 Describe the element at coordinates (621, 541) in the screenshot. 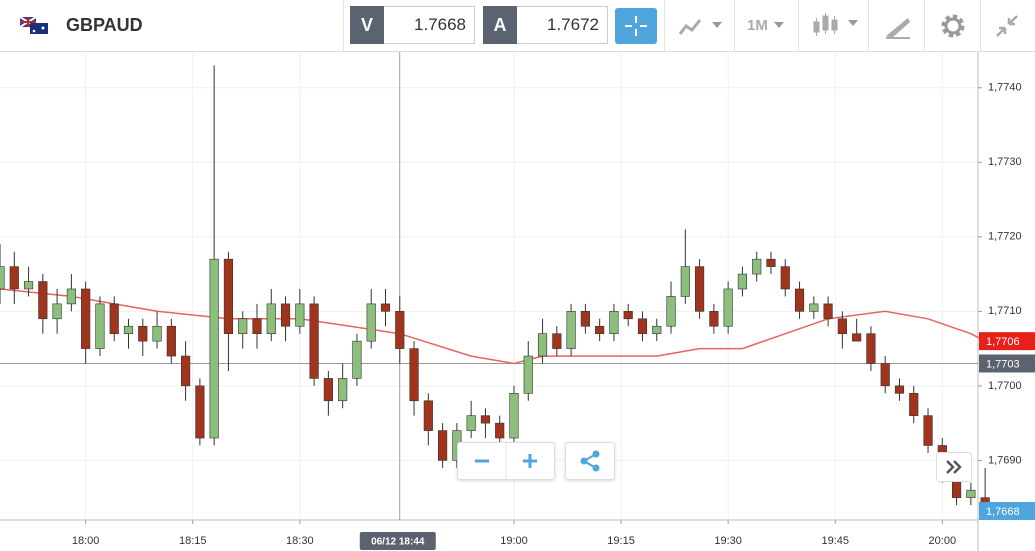

I see `x-tick-label: 19:15` at that location.